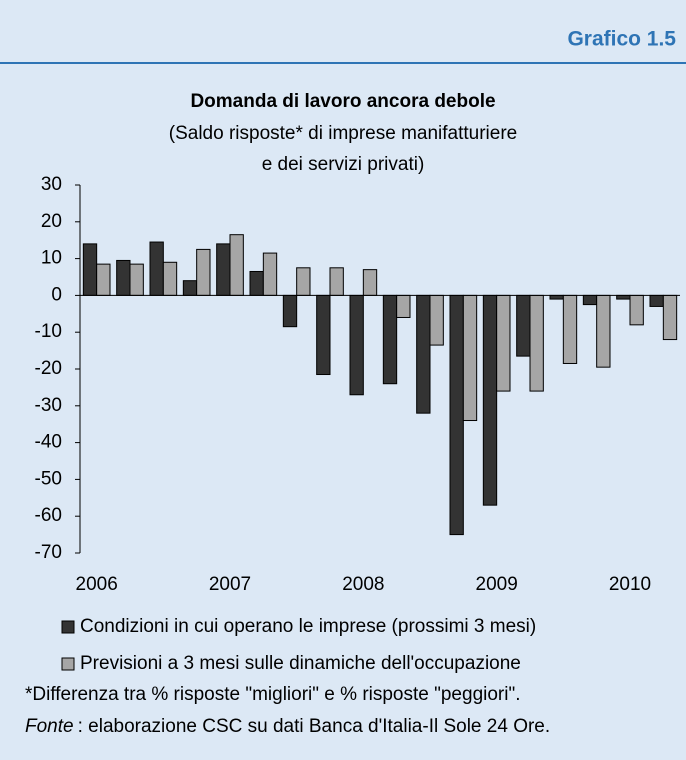 This screenshot has width=686, height=760. I want to click on header: Grafico 1.5, so click(621, 39).